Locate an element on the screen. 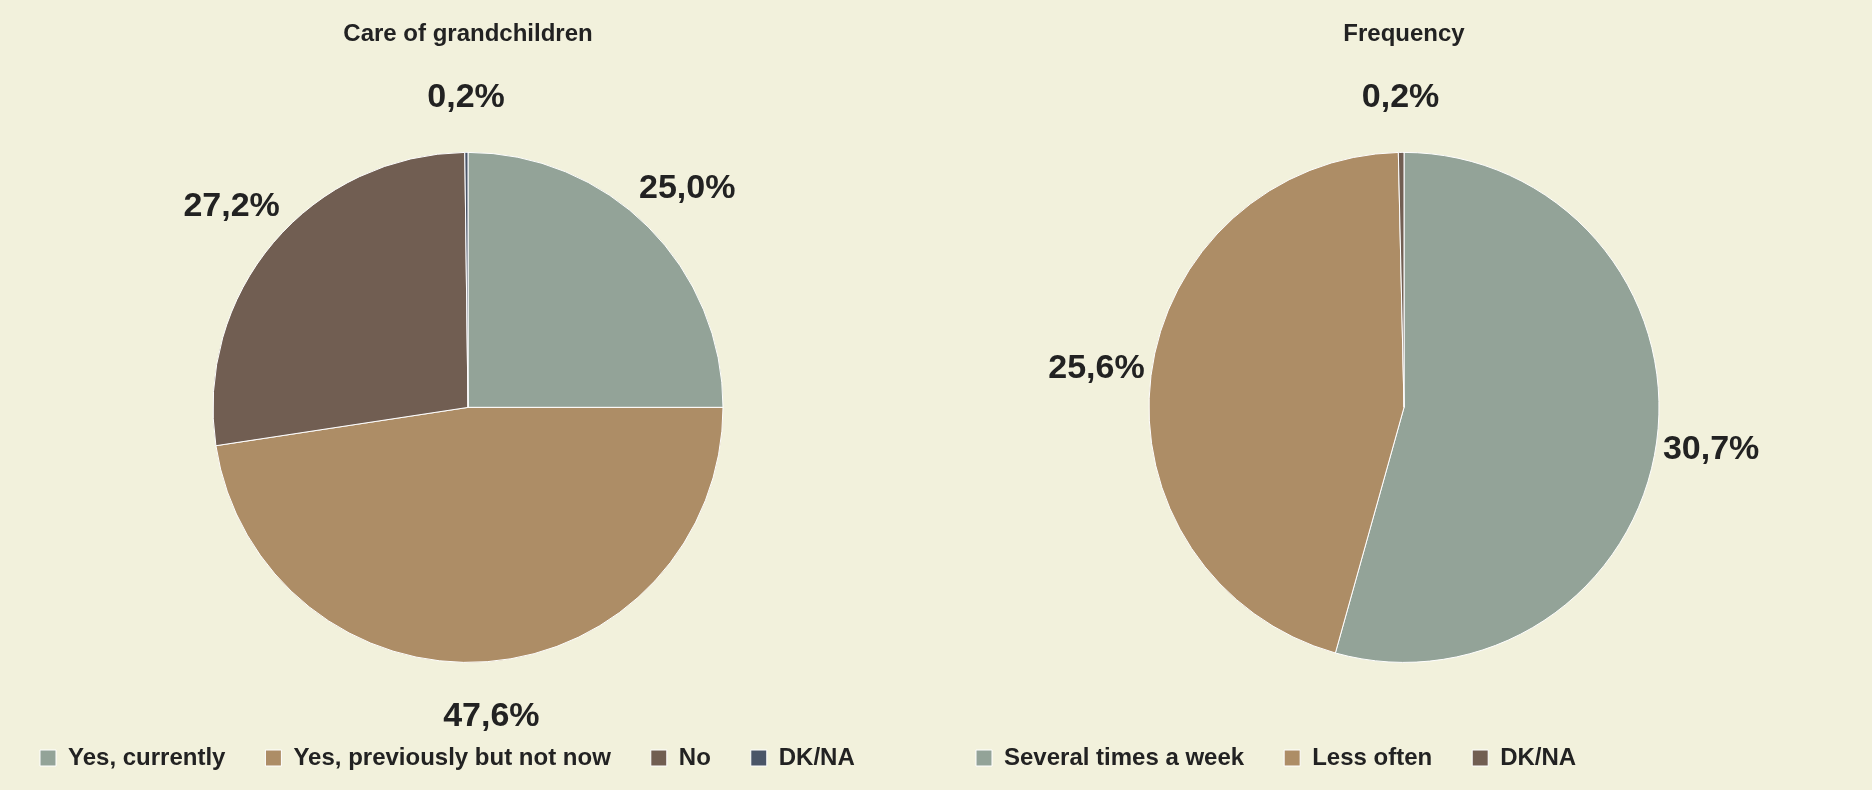 The height and width of the screenshot is (790, 1872). data-label: 47,6% is located at coordinates (491, 713).